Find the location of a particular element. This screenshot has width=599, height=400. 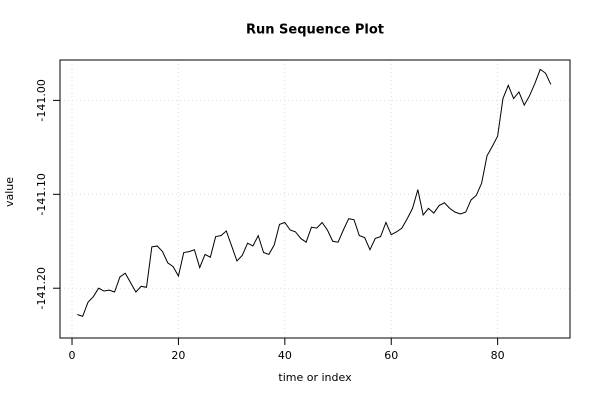

y-tick-label: -141.20 is located at coordinates (41, 288).